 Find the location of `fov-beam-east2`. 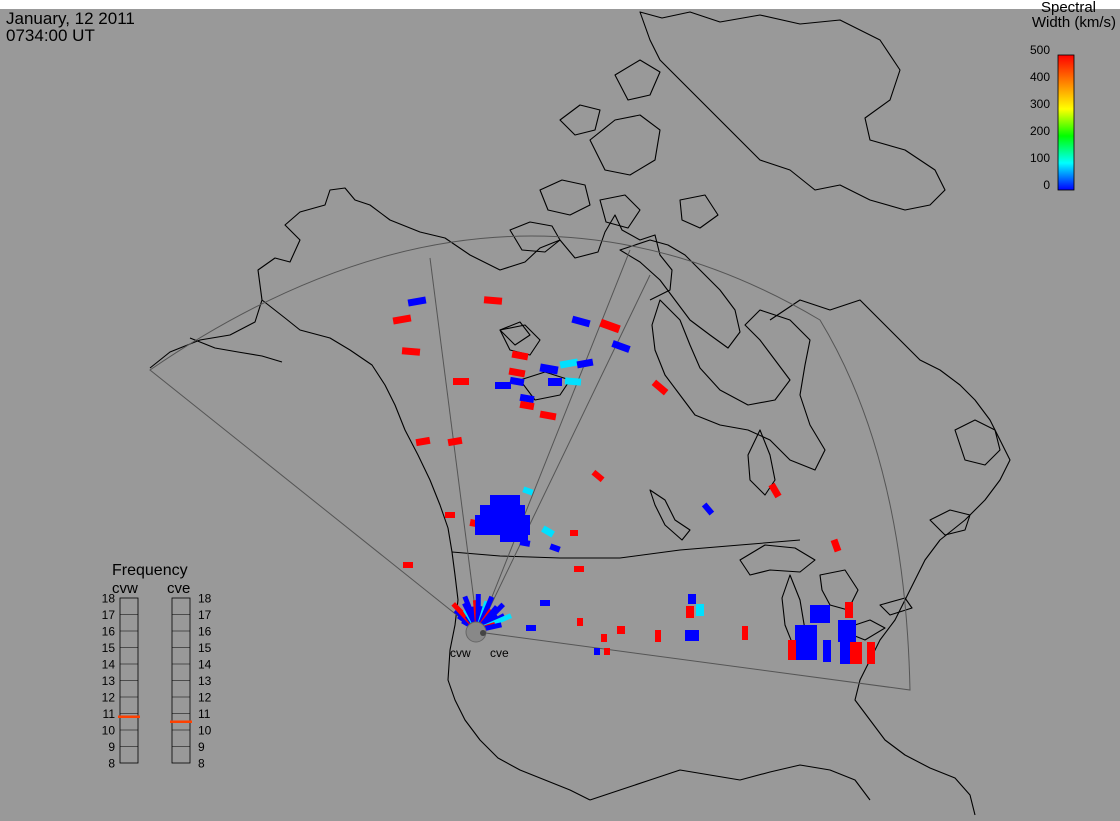

fov-beam-east2 is located at coordinates (564, 453).